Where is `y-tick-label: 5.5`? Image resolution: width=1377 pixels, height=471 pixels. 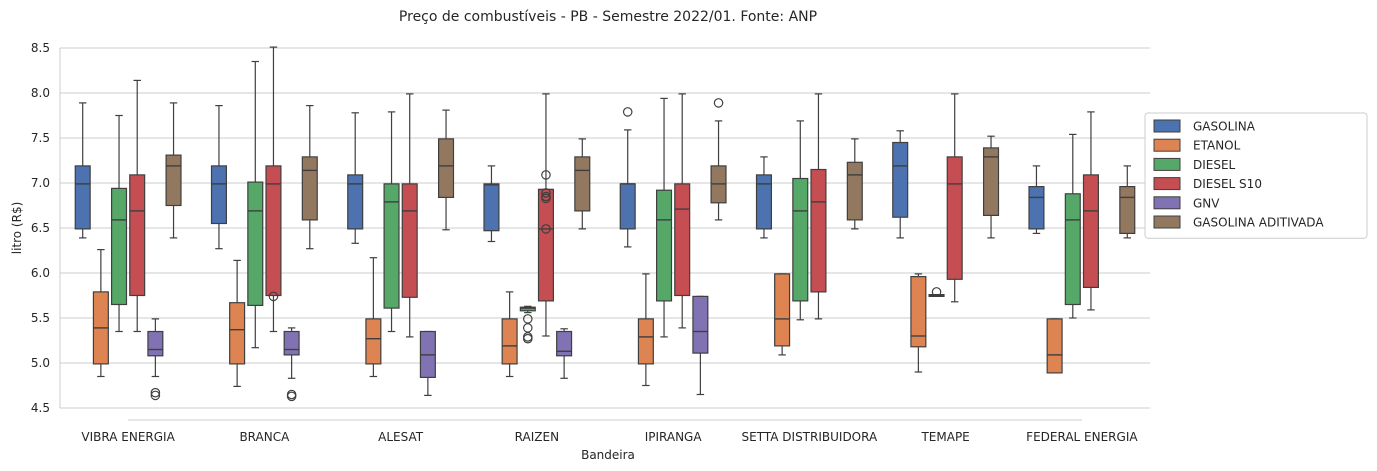
y-tick-label: 5.5 is located at coordinates (40, 318).